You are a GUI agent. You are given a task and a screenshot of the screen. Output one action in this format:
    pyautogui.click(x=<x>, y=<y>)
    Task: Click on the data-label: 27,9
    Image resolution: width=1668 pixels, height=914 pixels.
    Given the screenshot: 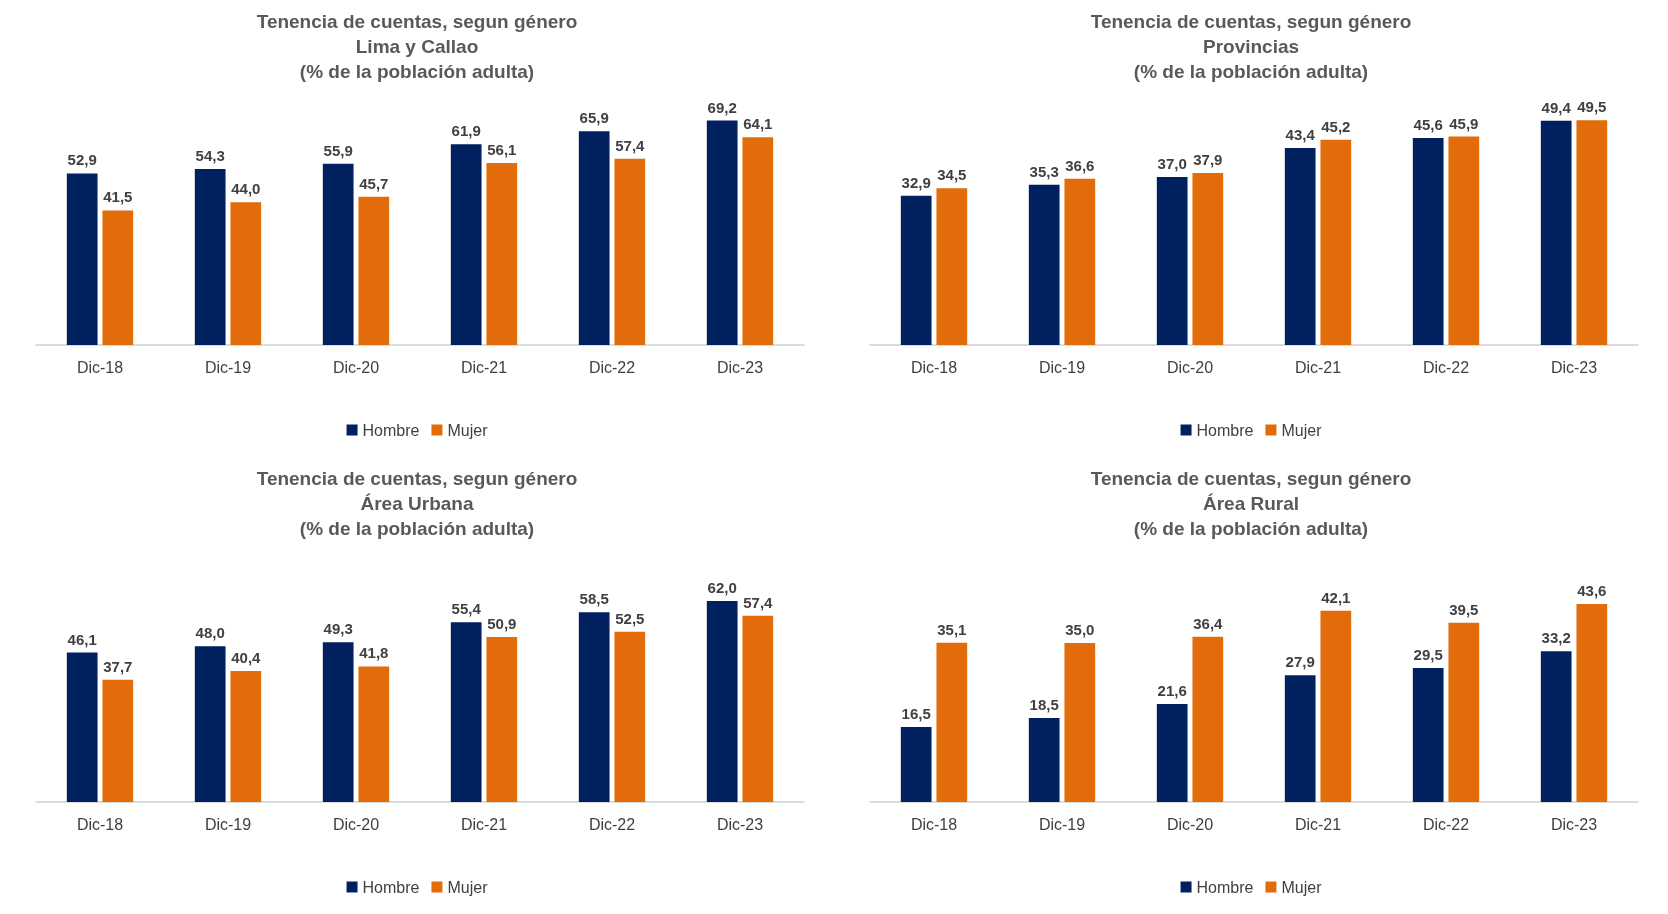 What is the action you would take?
    pyautogui.click(x=1300, y=662)
    